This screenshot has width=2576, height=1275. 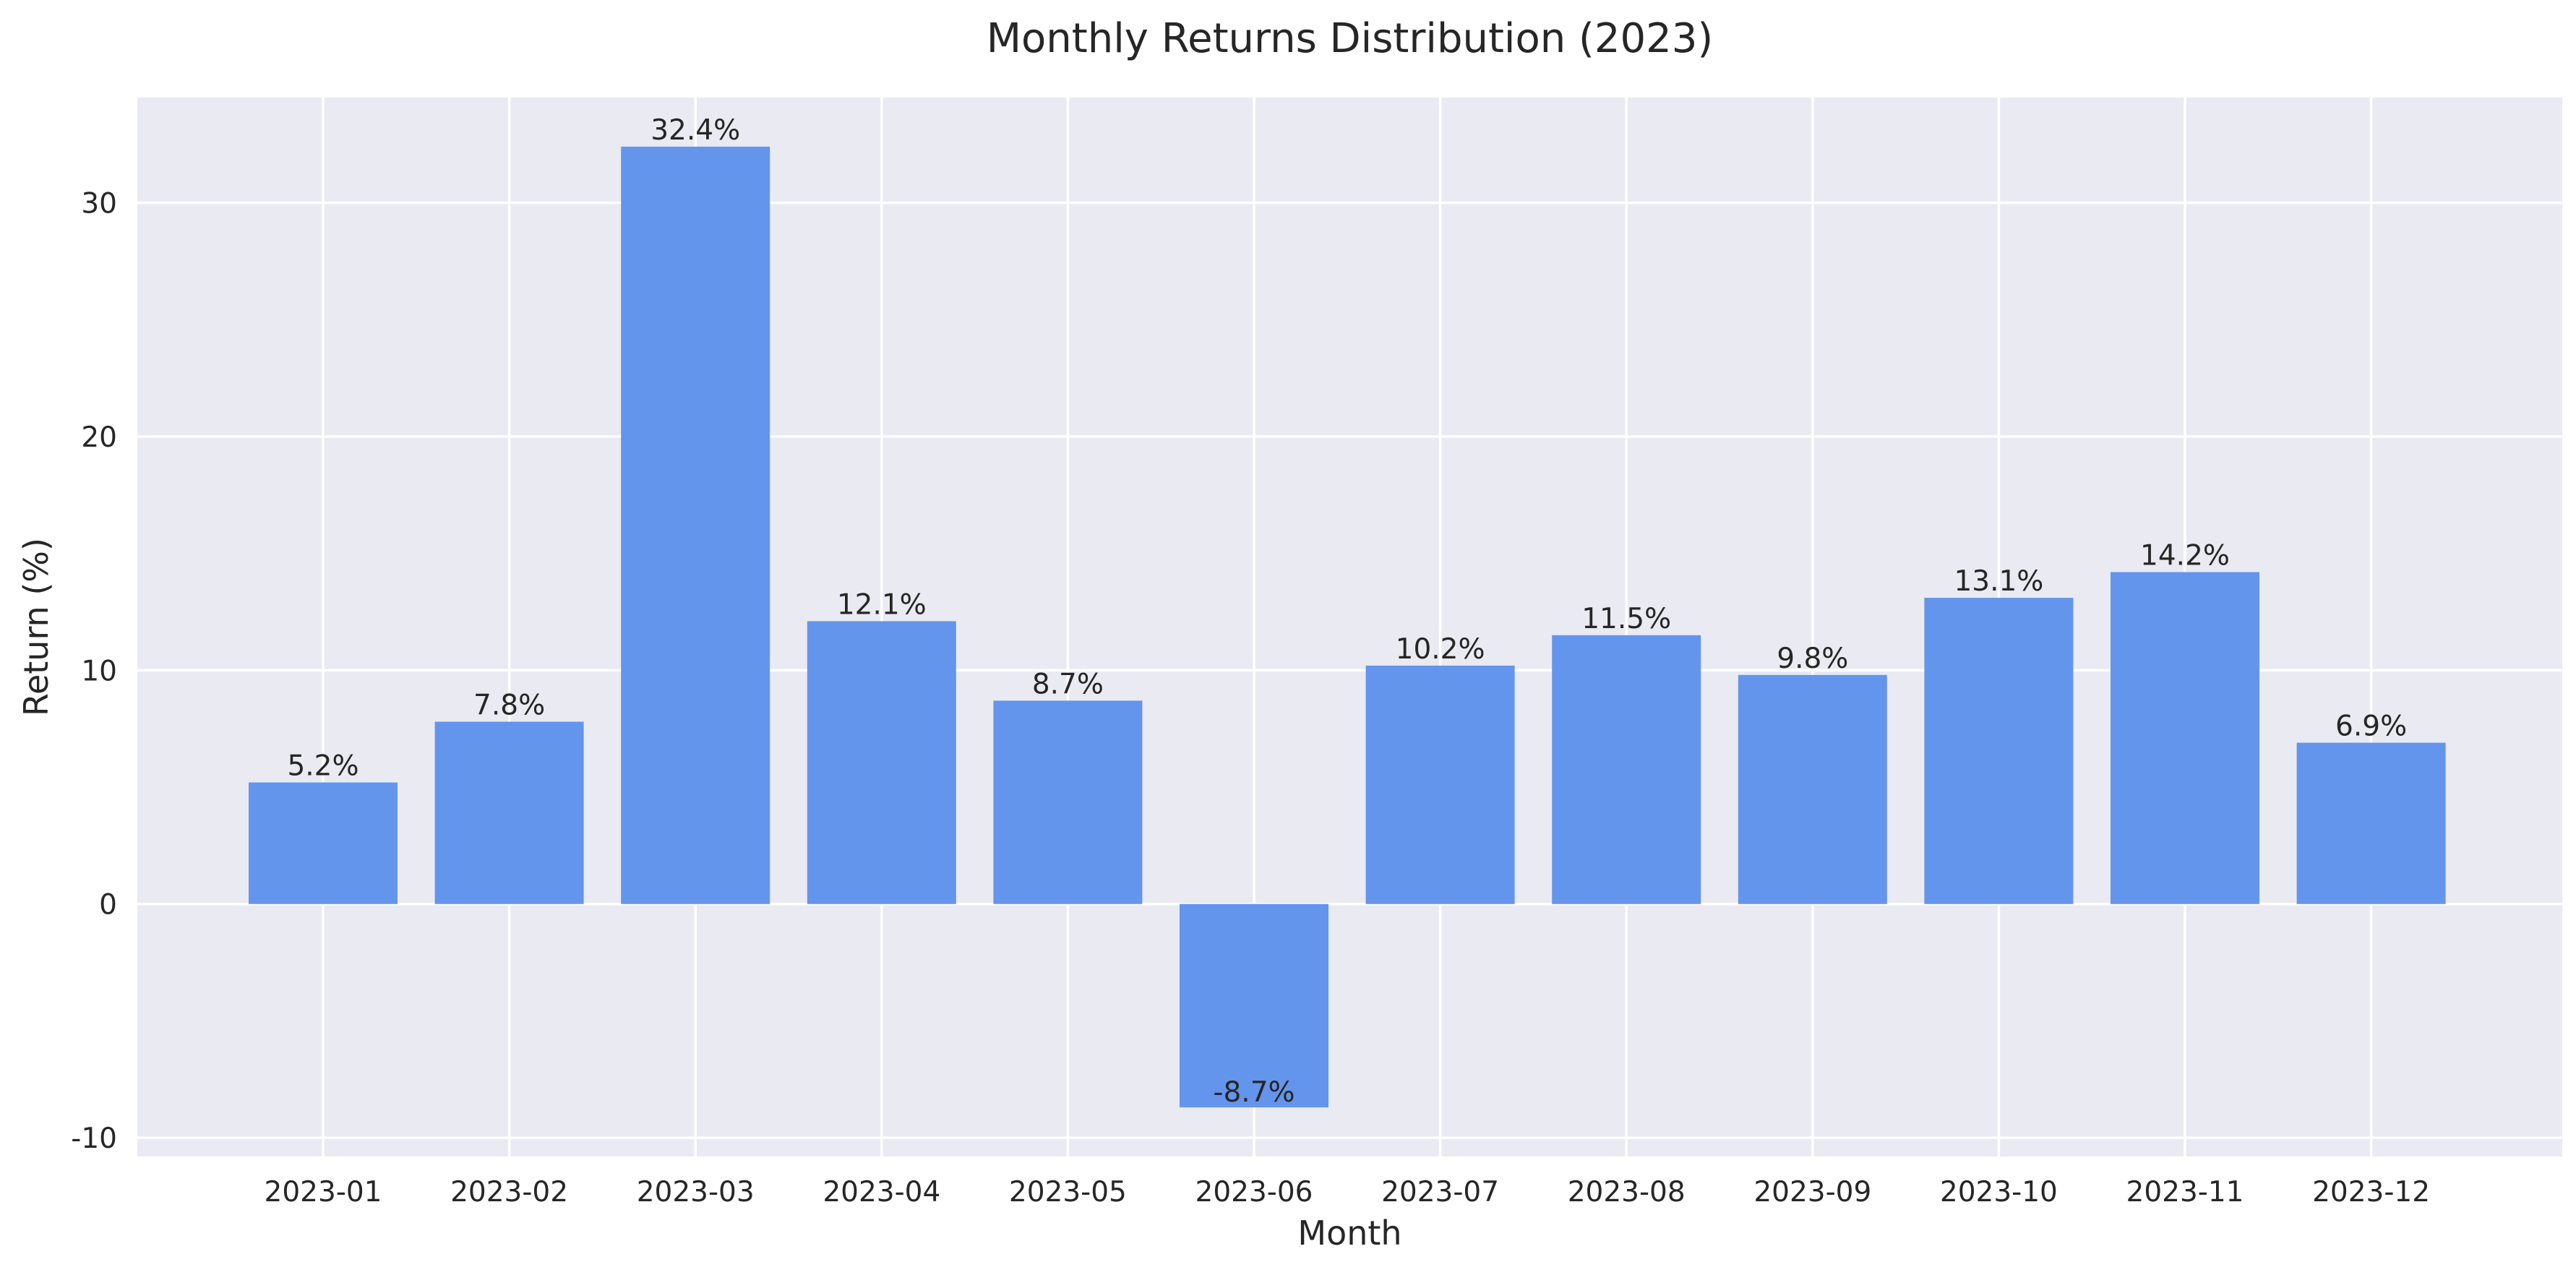 What do you see at coordinates (2371, 1192) in the screenshot?
I see `x-tick-label: 2023-12` at bounding box center [2371, 1192].